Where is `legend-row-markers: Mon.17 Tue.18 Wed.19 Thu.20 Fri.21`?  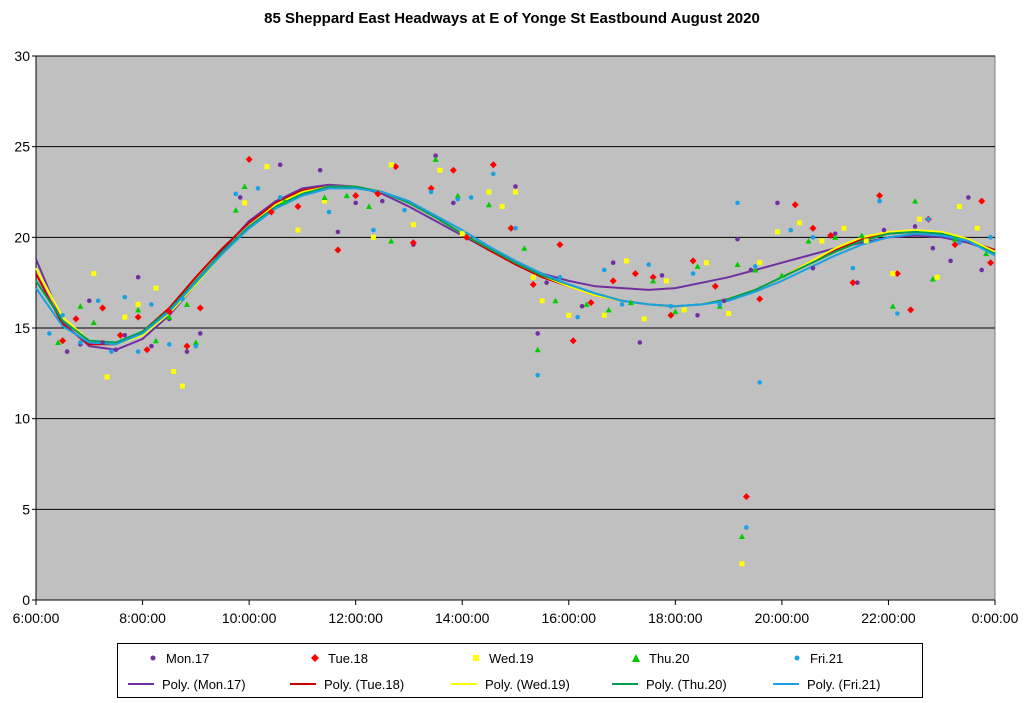
legend-row-markers: Mon.17 Tue.18 Wed.19 Thu.20 Fri.21 is located at coordinates (520, 658).